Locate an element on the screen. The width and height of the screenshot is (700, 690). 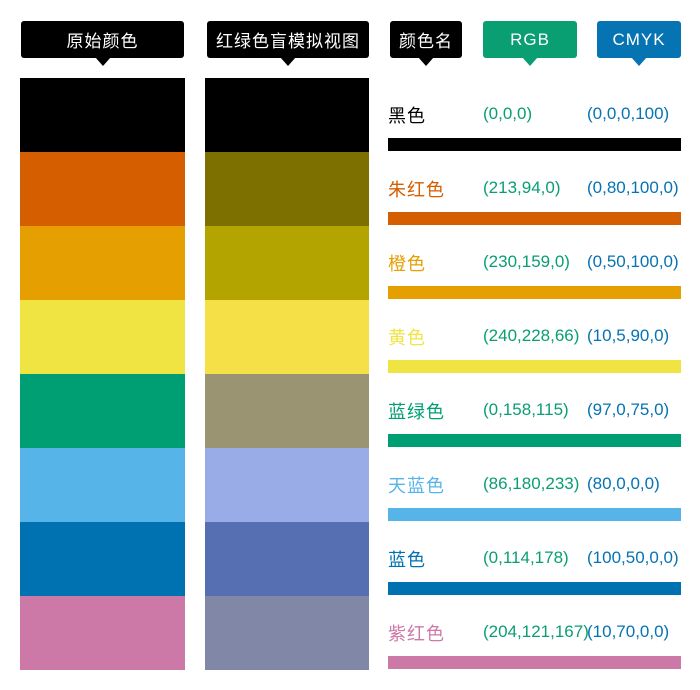
header-badge-label: RGB is located at coordinates (530, 39).